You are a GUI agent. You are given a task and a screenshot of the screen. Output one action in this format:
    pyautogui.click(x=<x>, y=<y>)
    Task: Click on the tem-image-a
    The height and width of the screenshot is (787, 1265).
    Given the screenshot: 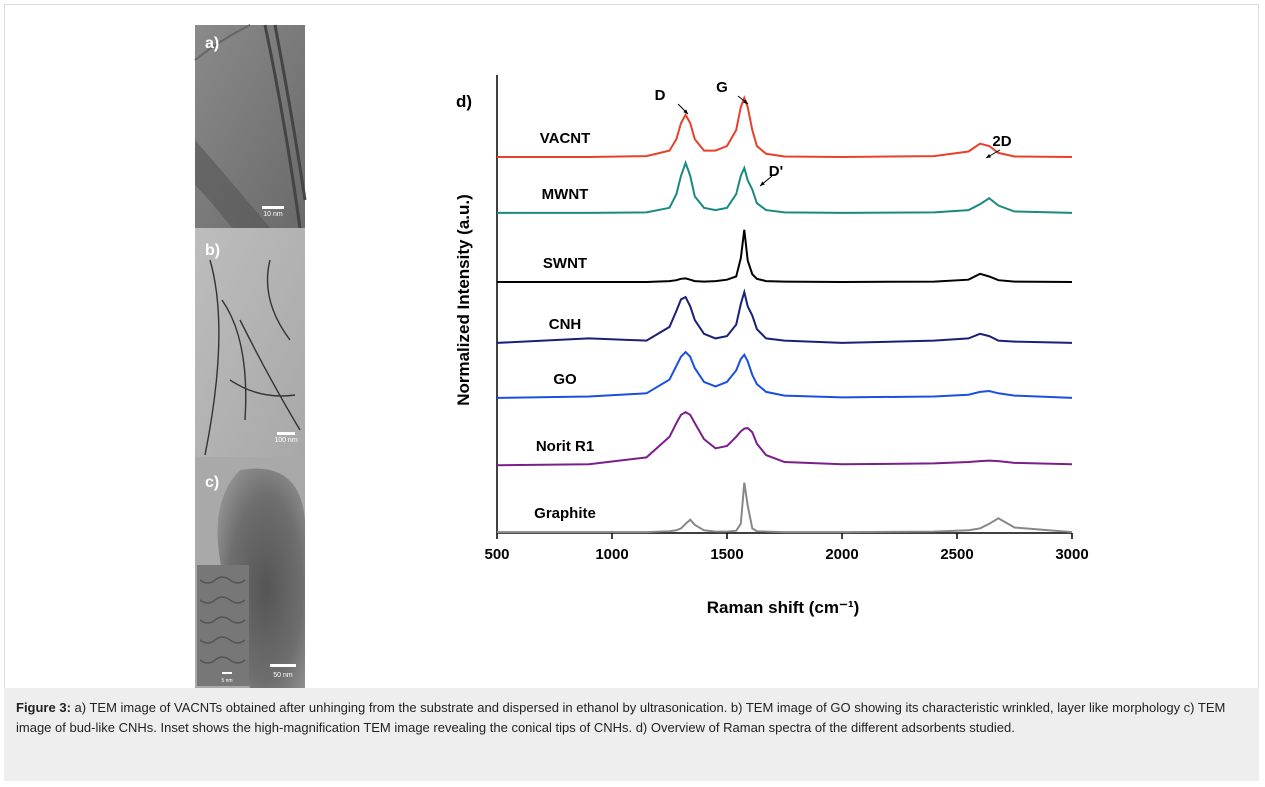 What is the action you would take?
    pyautogui.click(x=250, y=126)
    